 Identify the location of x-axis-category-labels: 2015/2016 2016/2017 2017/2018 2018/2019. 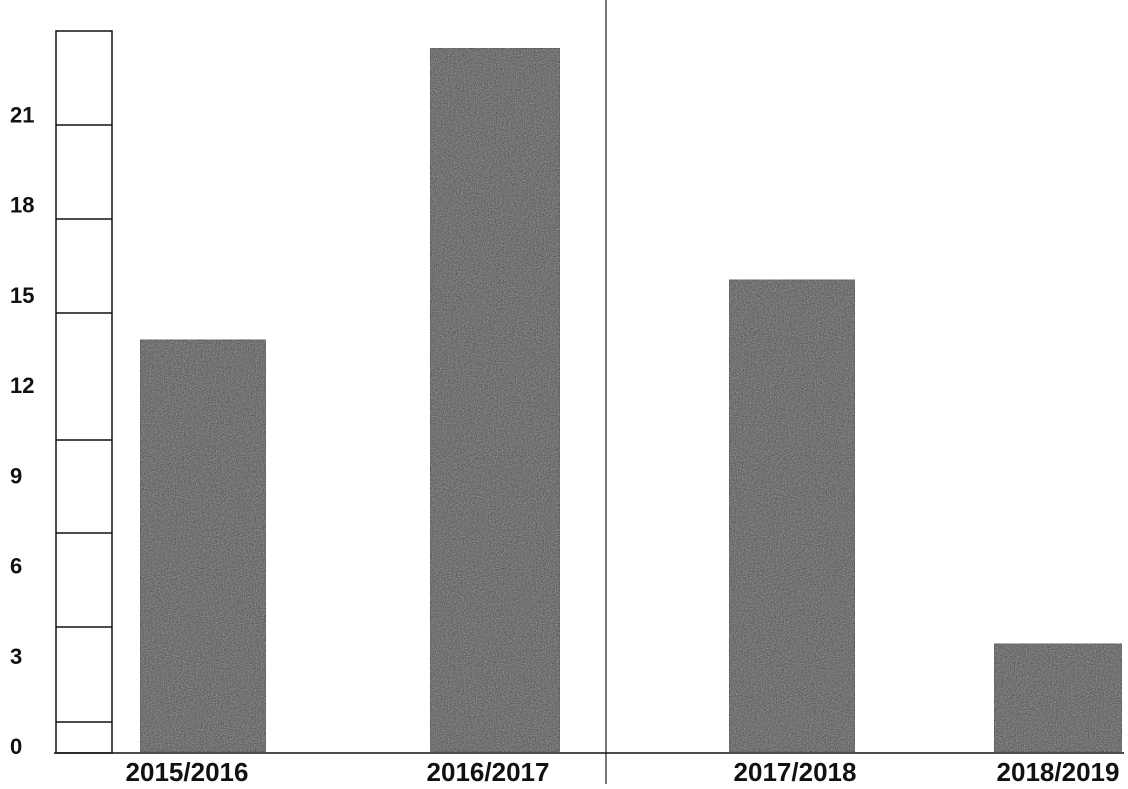
(623, 772).